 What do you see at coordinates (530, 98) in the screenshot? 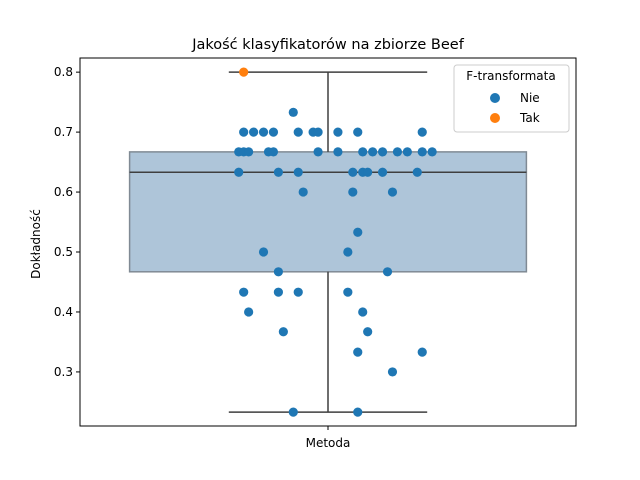
I see `legend-label-nie: Nie` at bounding box center [530, 98].